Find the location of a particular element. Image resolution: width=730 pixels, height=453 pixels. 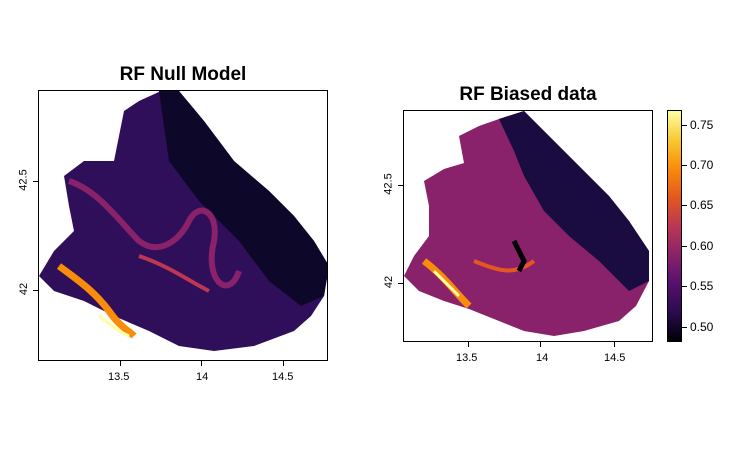

colorbar is located at coordinates (674, 226).